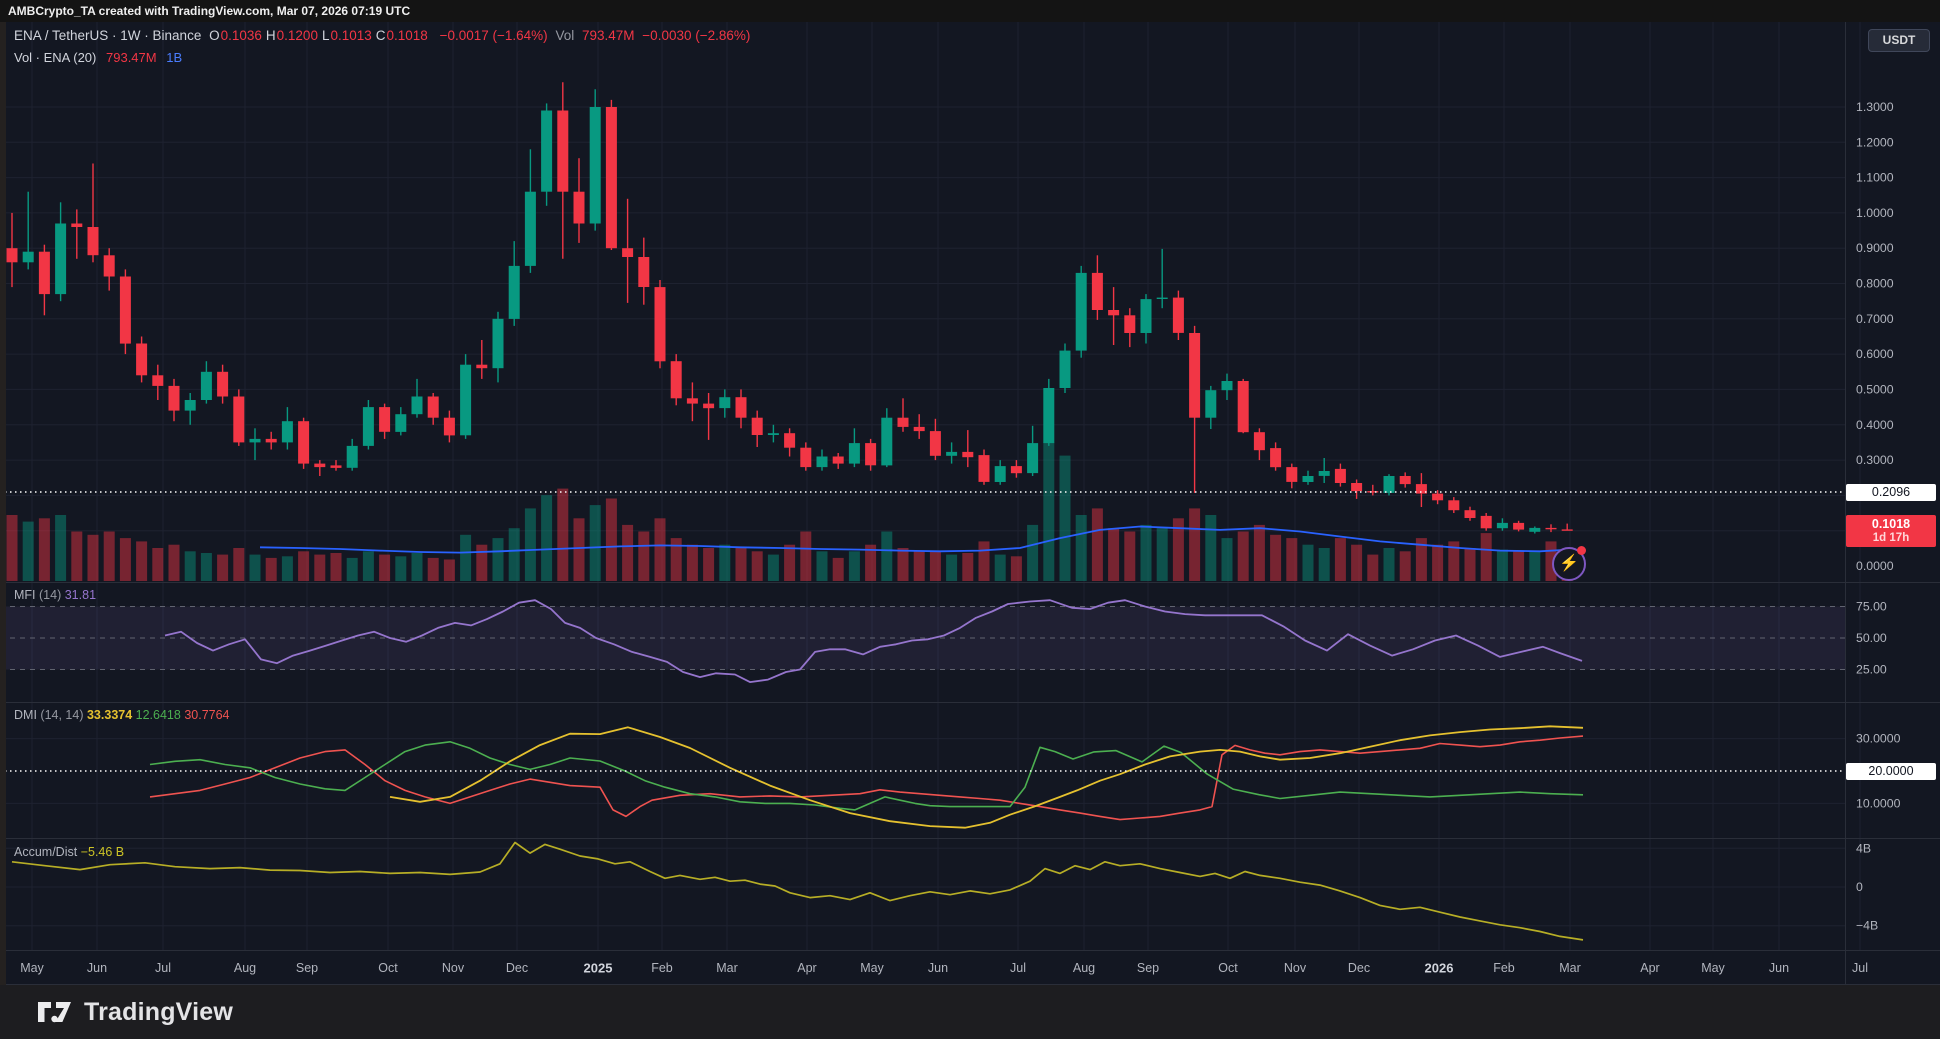 The image size is (1940, 1039). Describe the element at coordinates (608, 35) in the screenshot. I see `vol-value: 793.47M` at that location.